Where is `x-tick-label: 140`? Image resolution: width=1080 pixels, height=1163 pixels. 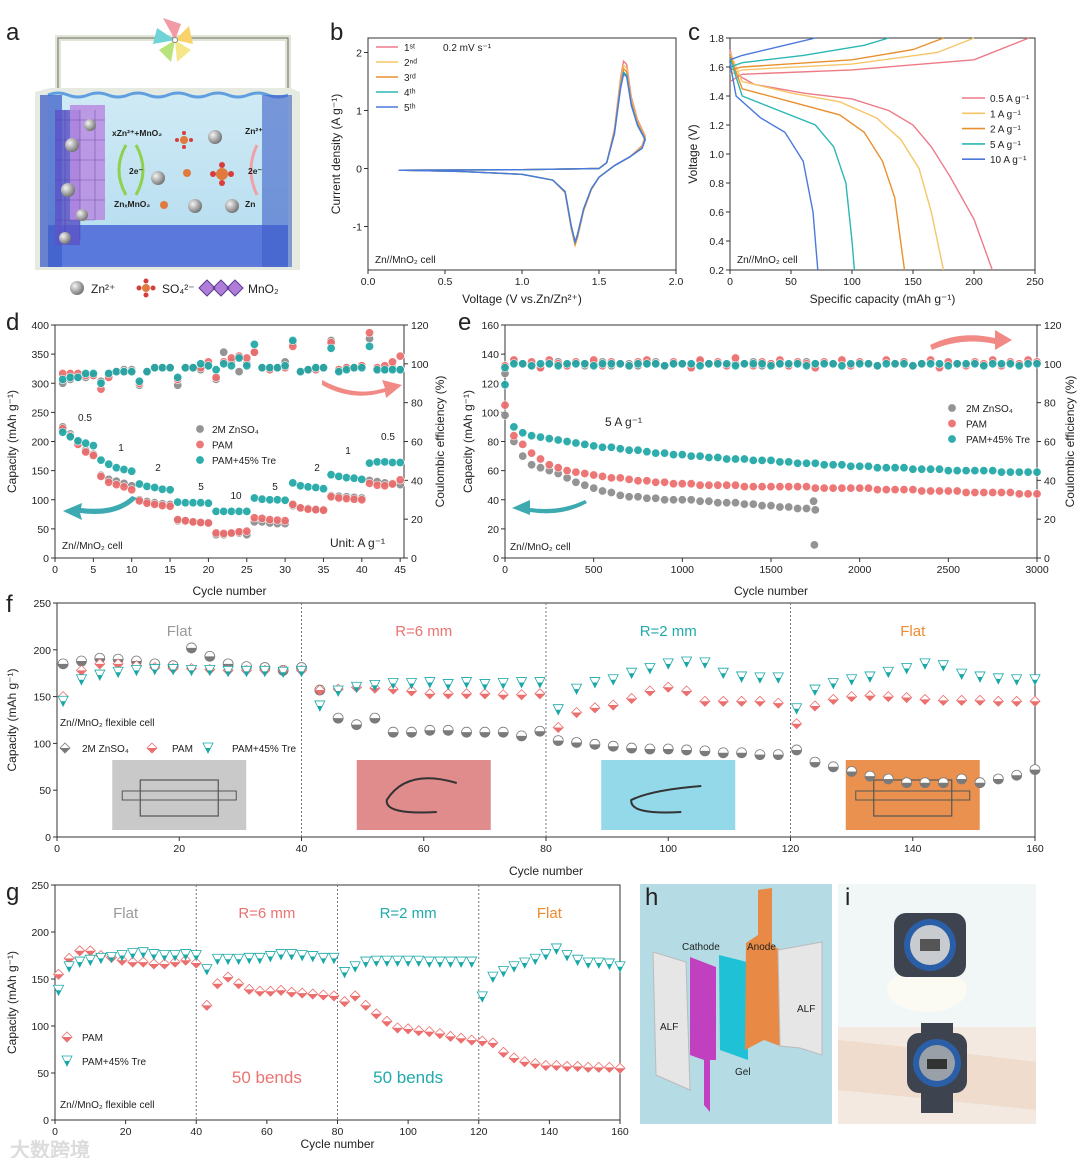 x-tick-label: 140 is located at coordinates (913, 849).